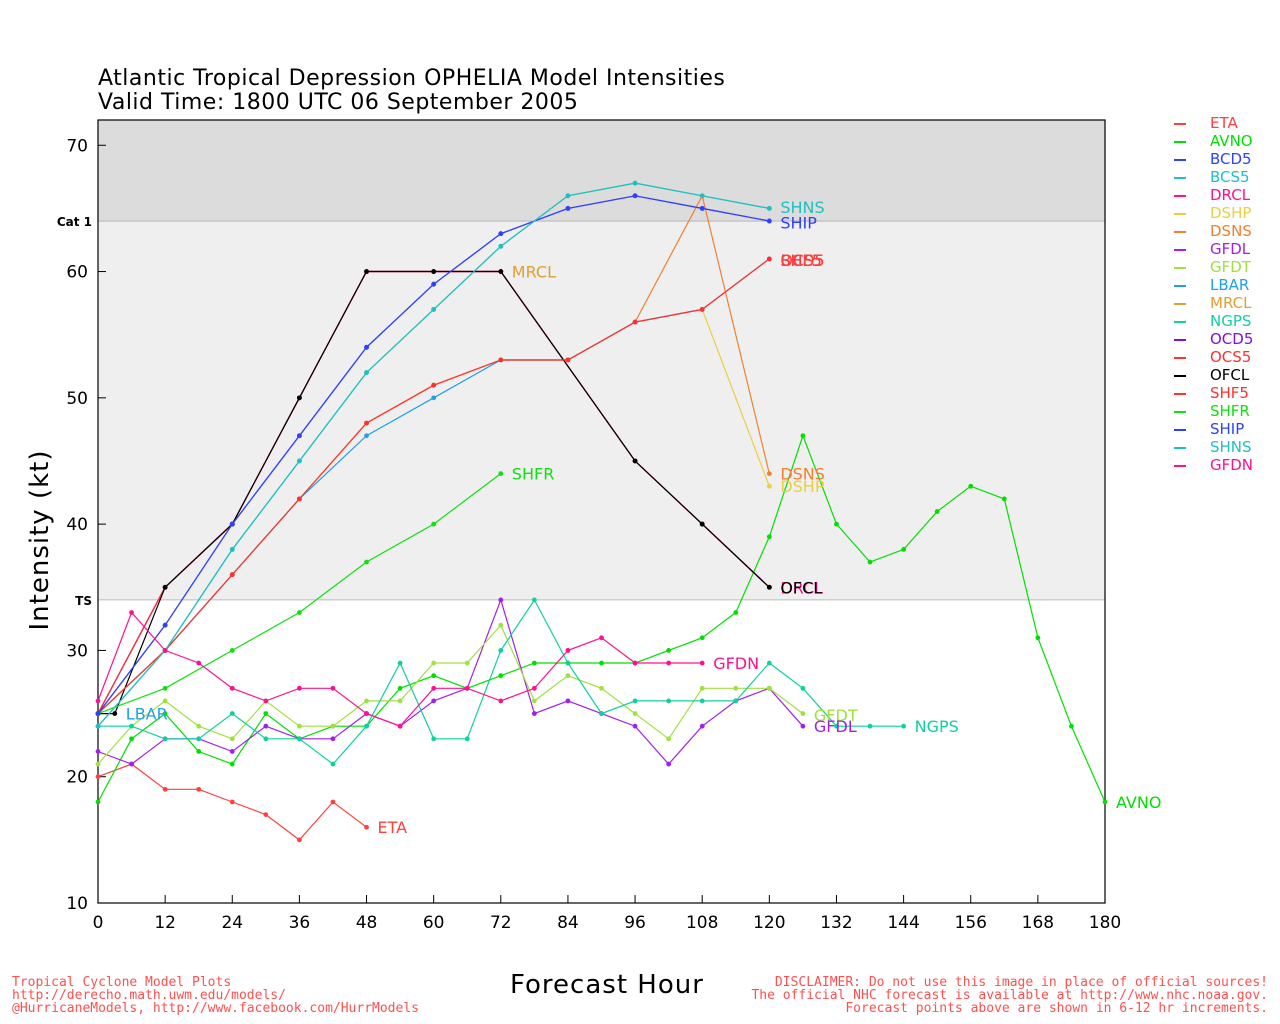 The height and width of the screenshot is (1024, 1280). Describe the element at coordinates (1230, 285) in the screenshot. I see `legend-label: LBAR` at that location.